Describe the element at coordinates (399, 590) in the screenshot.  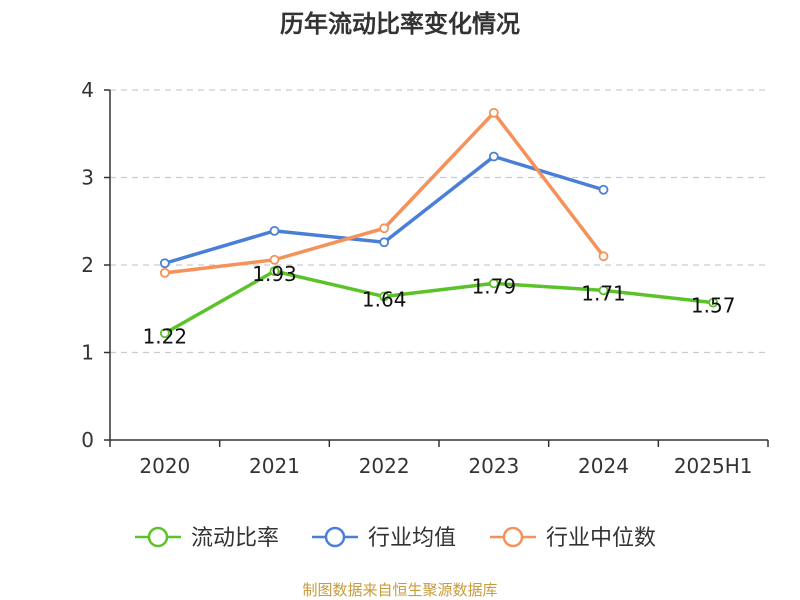
I see `source-note: 制图数据来自恒生聚源数据库` at that location.